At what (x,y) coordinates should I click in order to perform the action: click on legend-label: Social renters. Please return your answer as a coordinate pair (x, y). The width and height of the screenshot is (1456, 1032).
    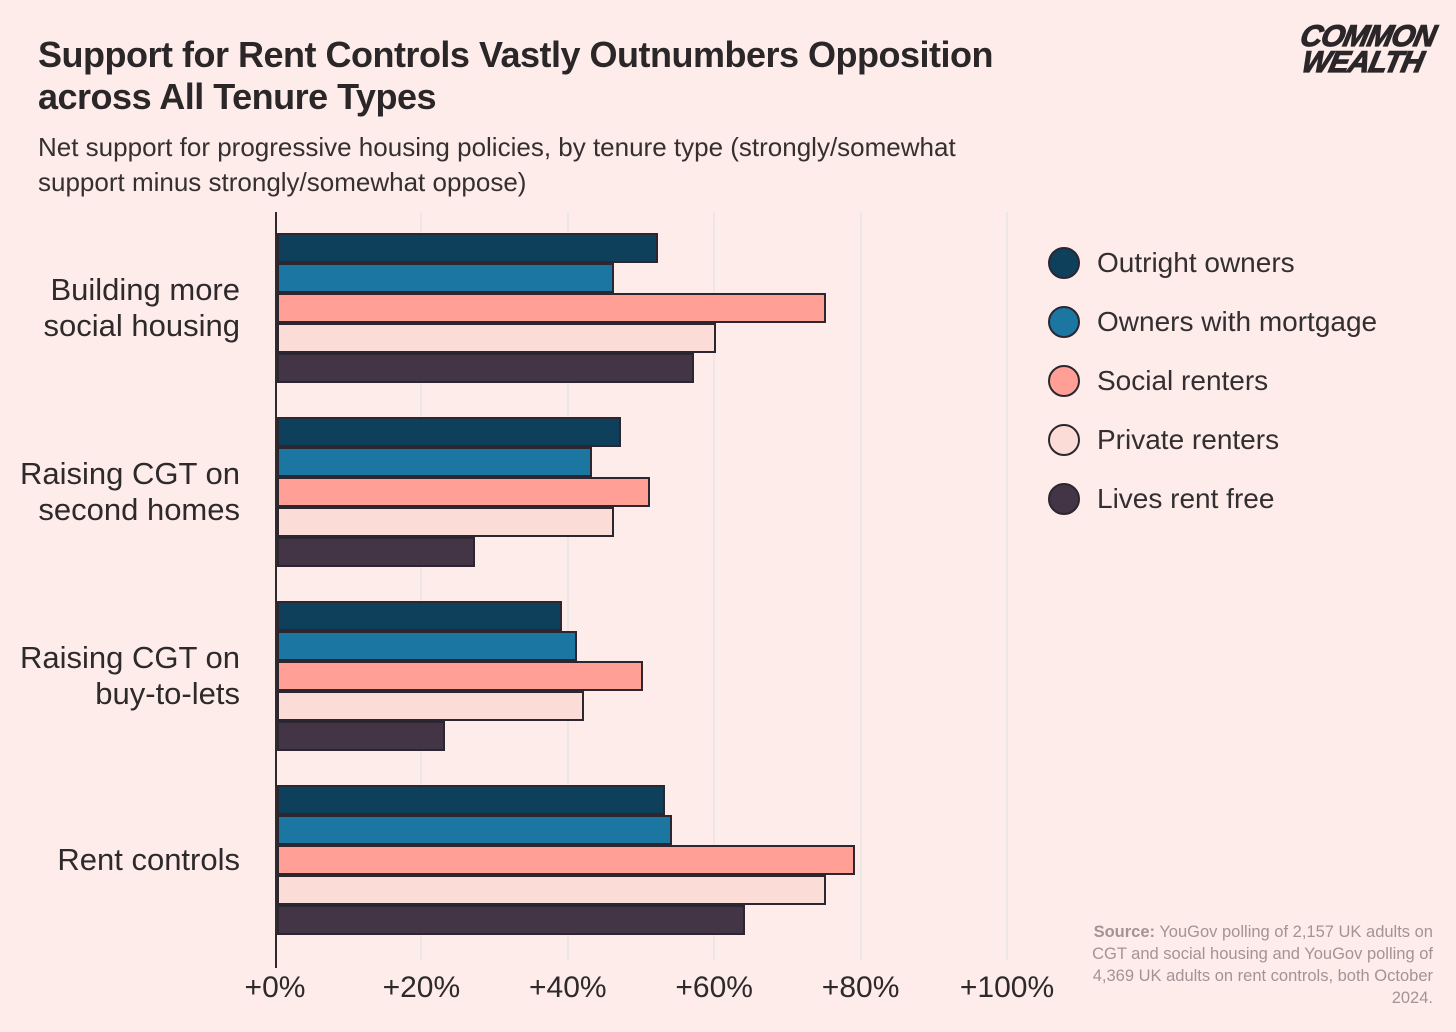
    Looking at the image, I should click on (1183, 380).